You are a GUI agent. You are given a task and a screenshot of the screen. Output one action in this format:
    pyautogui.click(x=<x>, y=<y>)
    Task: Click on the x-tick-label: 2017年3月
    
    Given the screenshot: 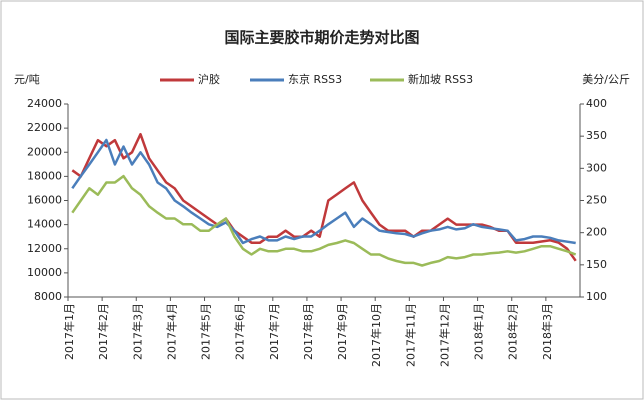 What is the action you would take?
    pyautogui.click(x=137, y=331)
    